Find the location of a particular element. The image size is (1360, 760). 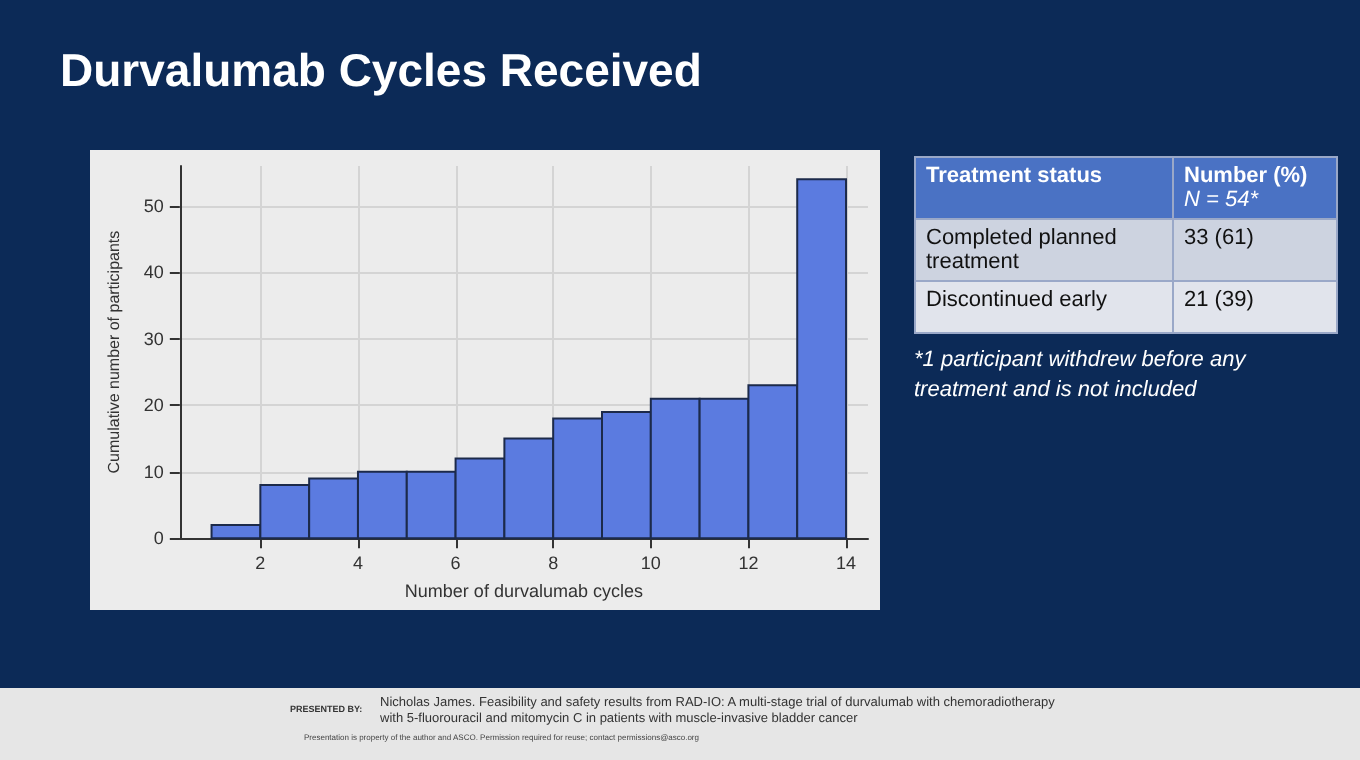

text: Completed planned treatment is located at coordinates (1044, 250).